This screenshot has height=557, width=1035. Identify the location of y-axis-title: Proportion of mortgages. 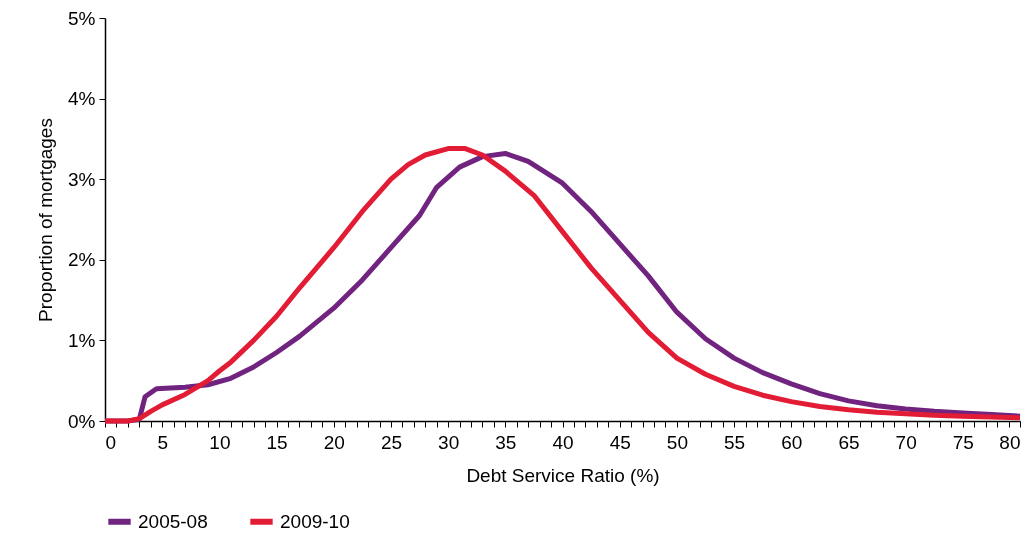
(46, 220).